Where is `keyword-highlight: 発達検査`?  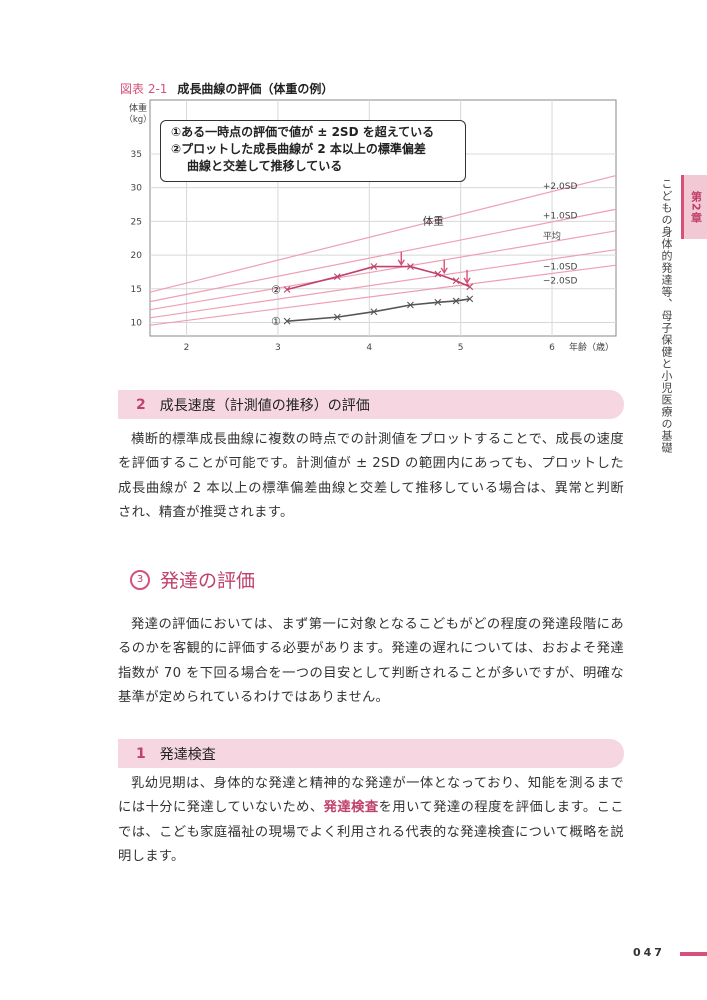
keyword-highlight: 発達検査 is located at coordinates (351, 808).